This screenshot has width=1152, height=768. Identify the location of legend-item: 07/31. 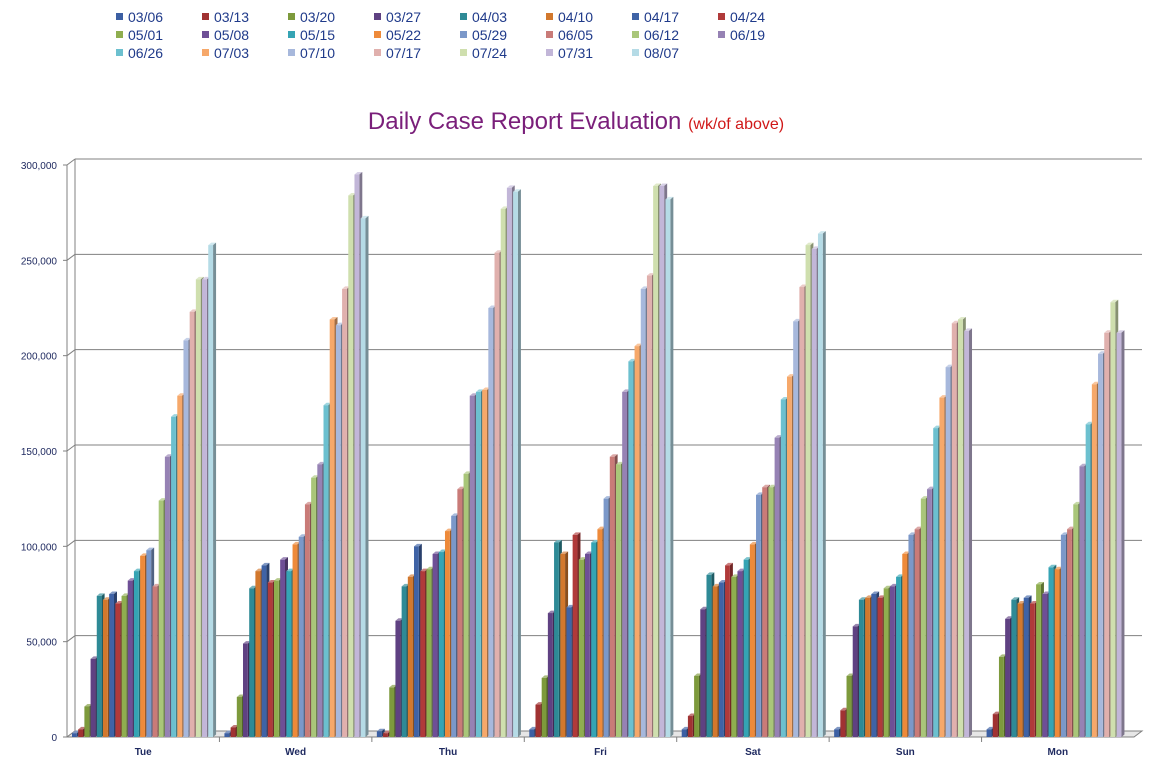
(569, 53).